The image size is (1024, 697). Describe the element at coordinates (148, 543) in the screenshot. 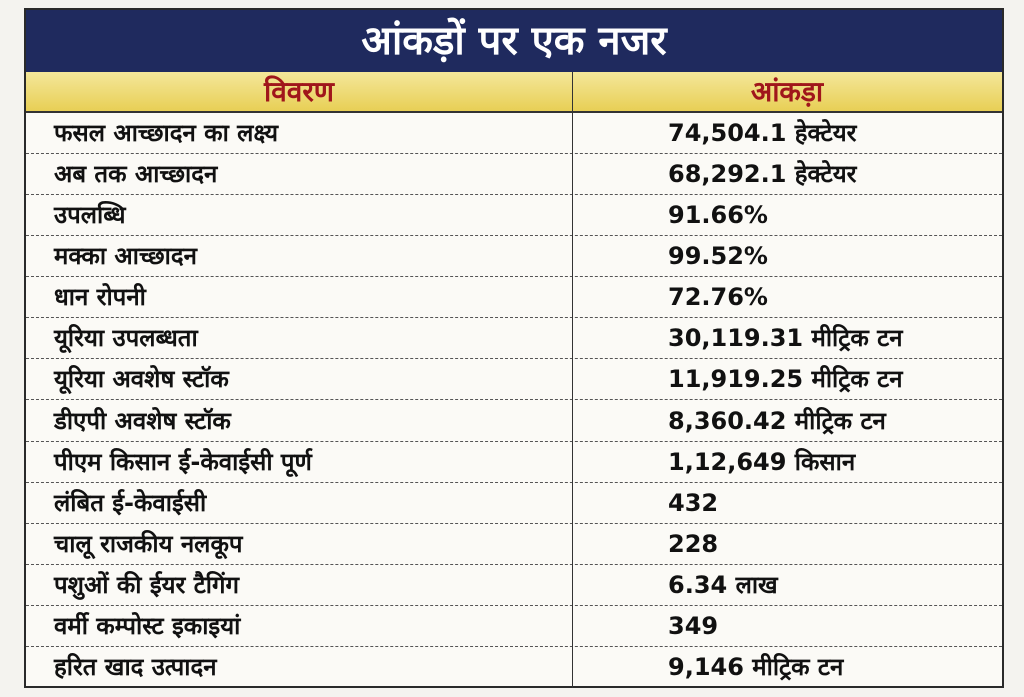

I see `label-cell: चालू राजकीय नलकूप` at that location.